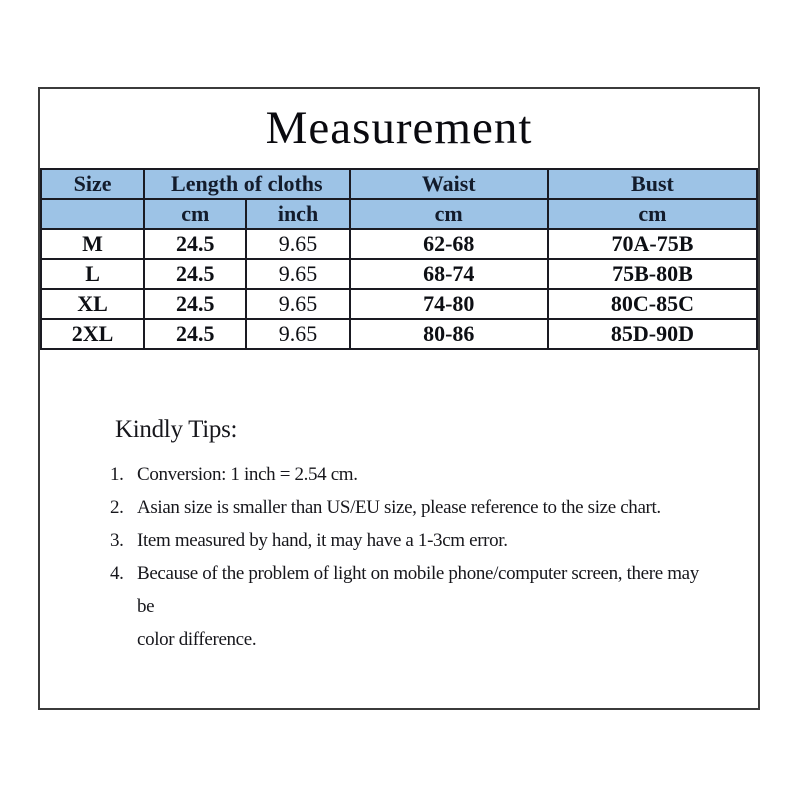  I want to click on cell-size: M, so click(92, 244).